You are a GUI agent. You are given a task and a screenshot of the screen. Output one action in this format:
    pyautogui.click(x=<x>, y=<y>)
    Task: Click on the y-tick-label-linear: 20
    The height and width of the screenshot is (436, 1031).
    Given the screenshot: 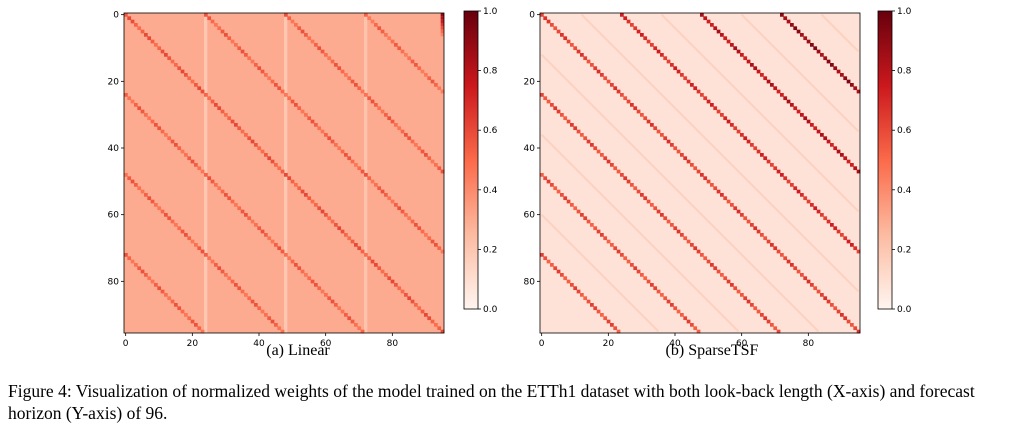 What is the action you would take?
    pyautogui.click(x=114, y=82)
    